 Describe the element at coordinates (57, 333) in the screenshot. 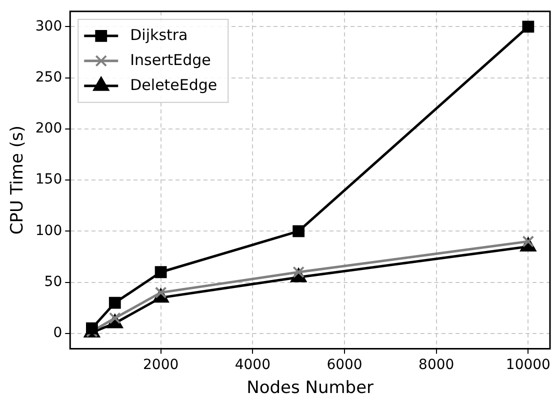

I see `y-tick-label: 0` at that location.